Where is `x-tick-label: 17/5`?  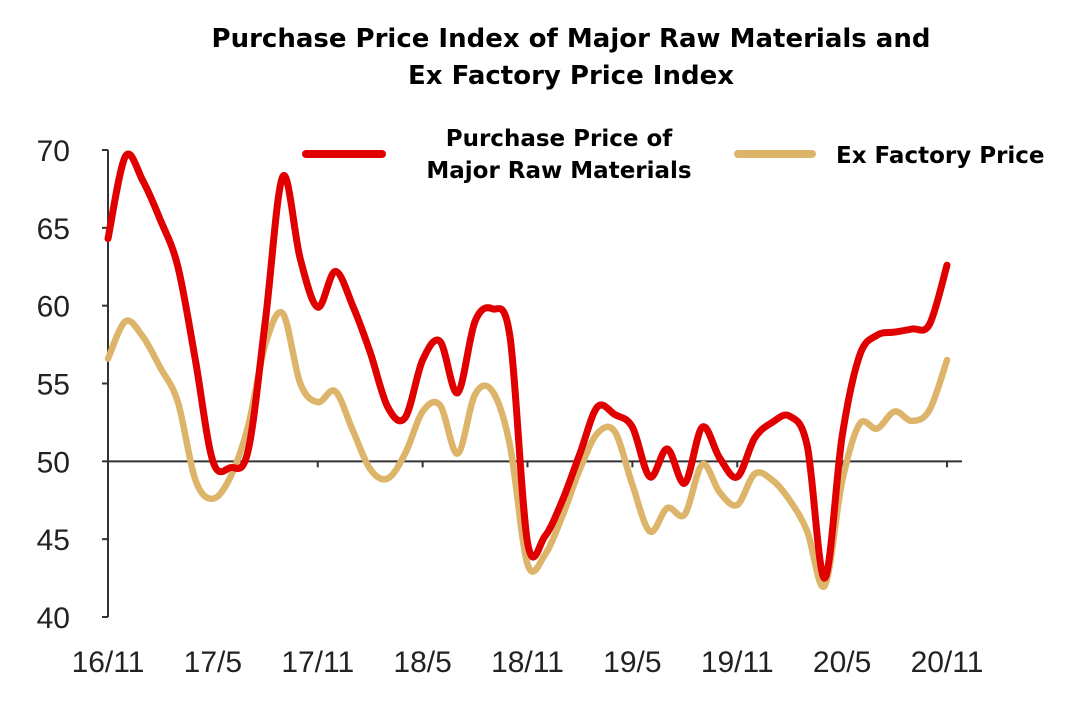
x-tick-label: 17/5 is located at coordinates (213, 662).